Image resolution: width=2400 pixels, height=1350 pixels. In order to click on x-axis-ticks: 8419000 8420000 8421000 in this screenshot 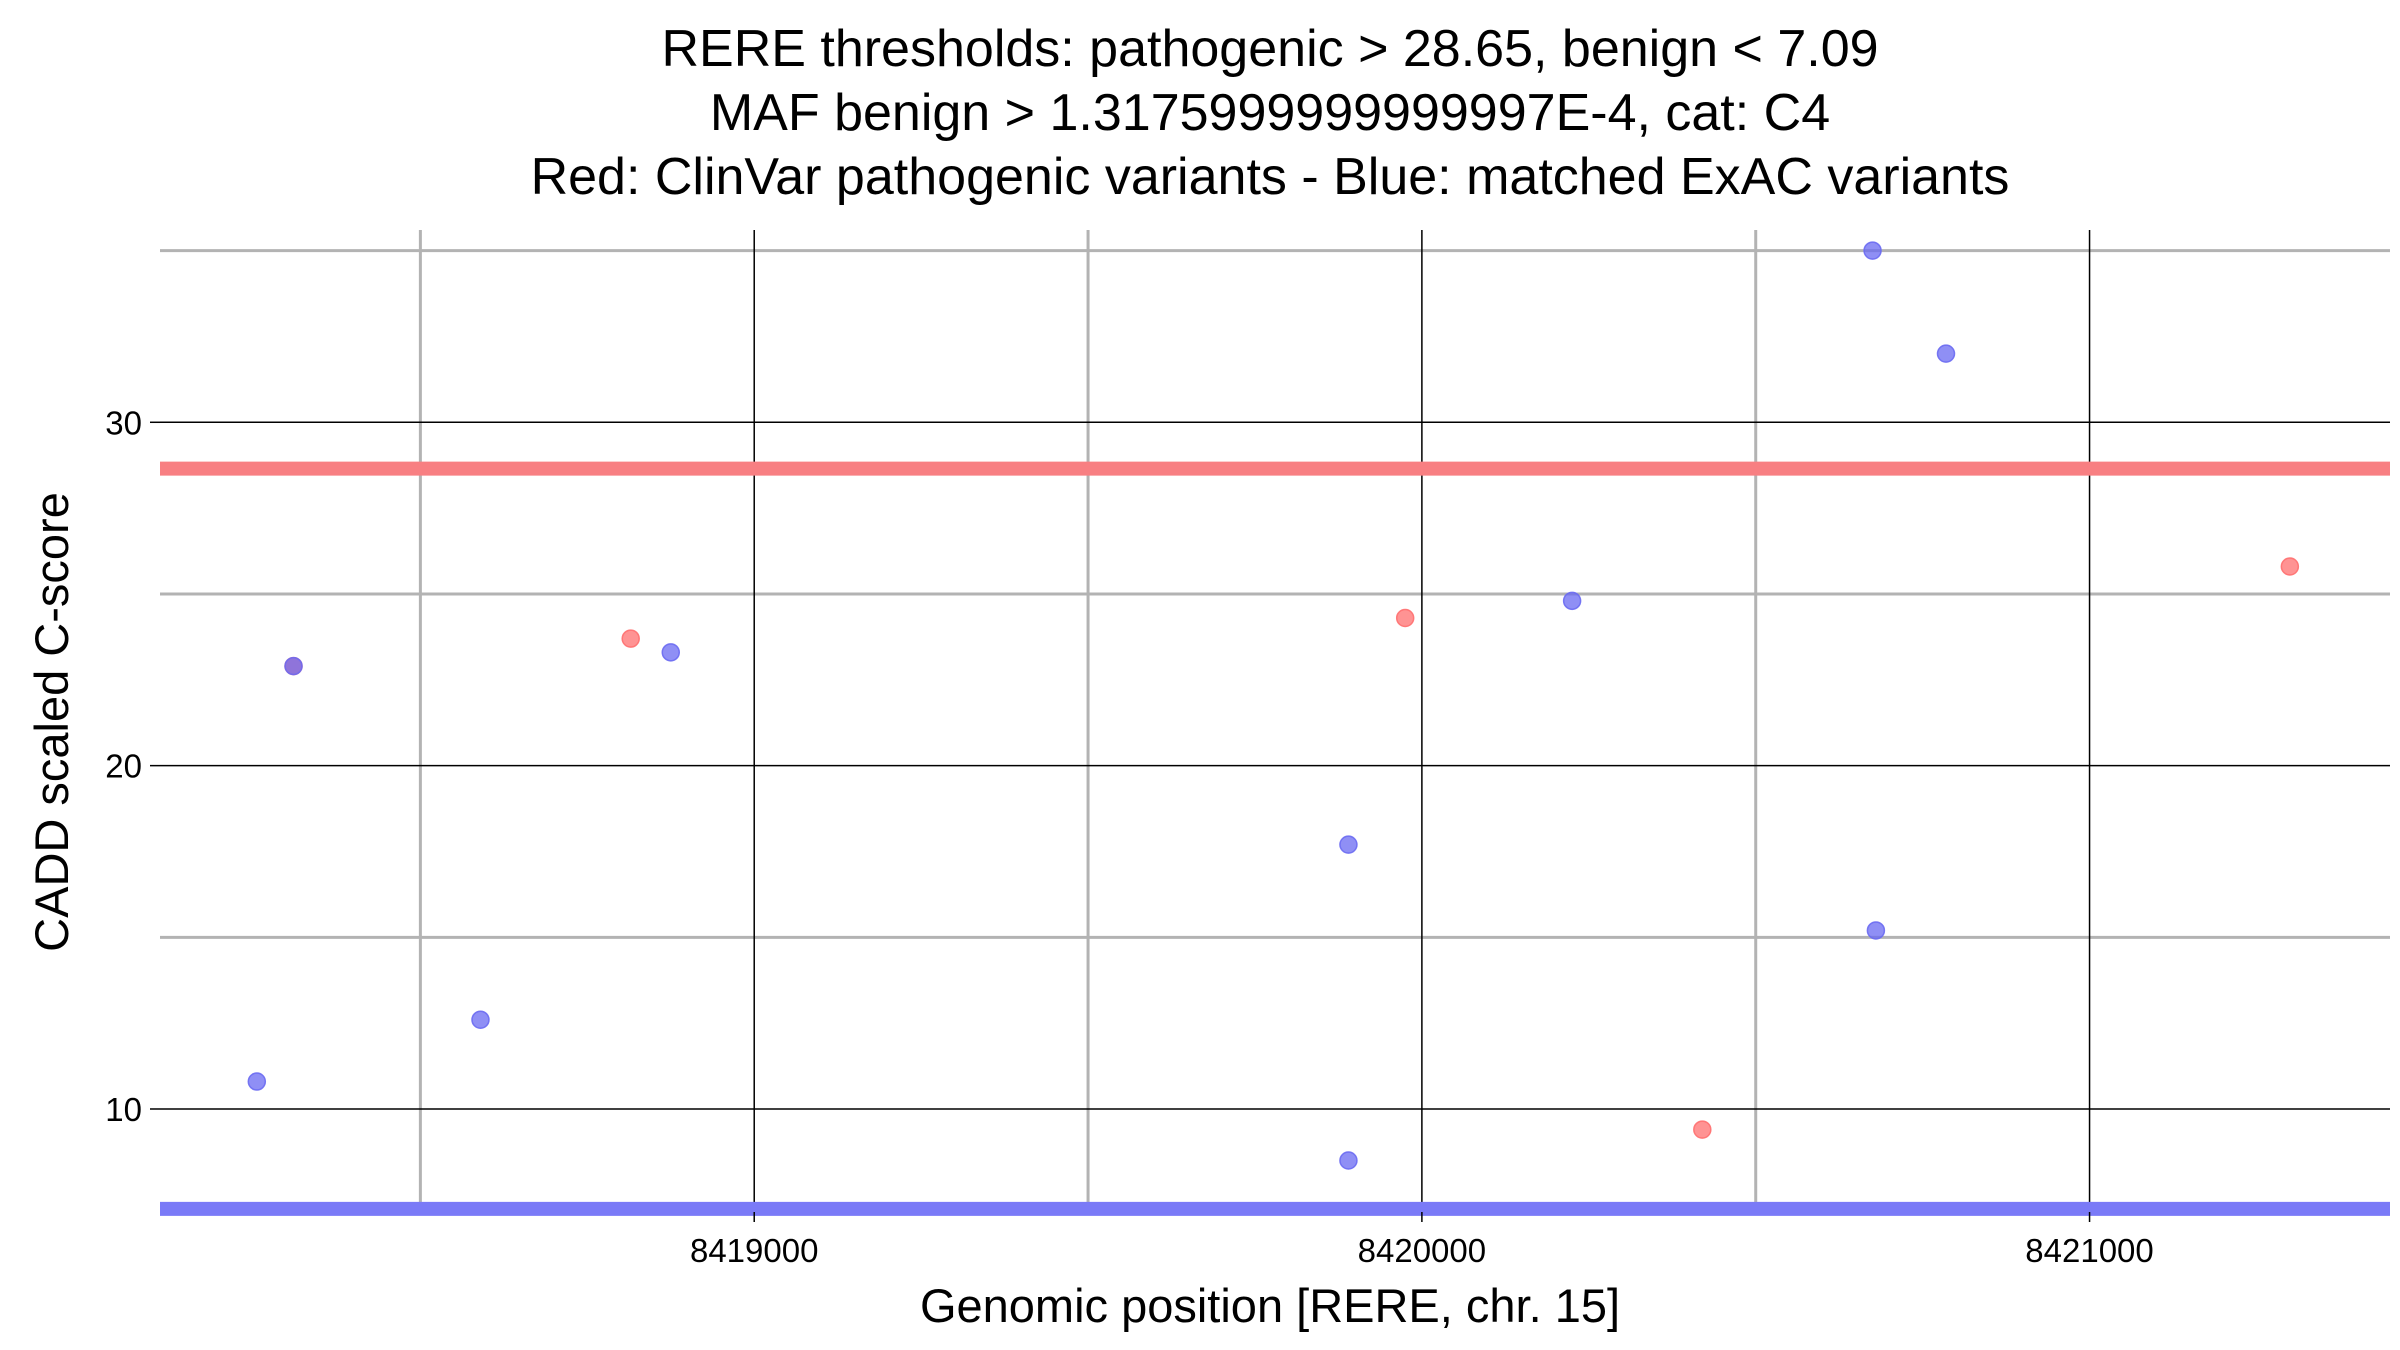, I will do `click(1422, 1240)`.